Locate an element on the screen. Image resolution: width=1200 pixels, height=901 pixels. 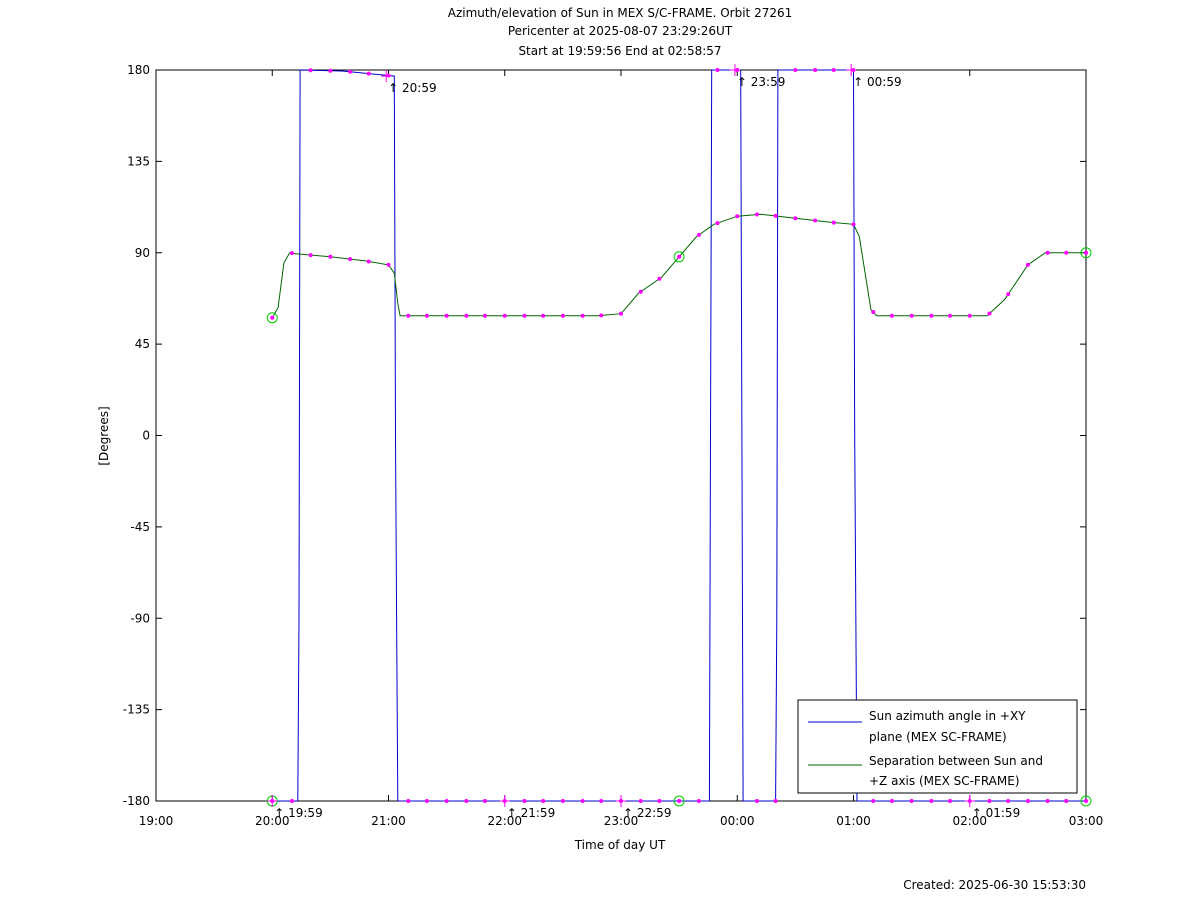
x-tick-label: 19:00 is located at coordinates (156, 821).